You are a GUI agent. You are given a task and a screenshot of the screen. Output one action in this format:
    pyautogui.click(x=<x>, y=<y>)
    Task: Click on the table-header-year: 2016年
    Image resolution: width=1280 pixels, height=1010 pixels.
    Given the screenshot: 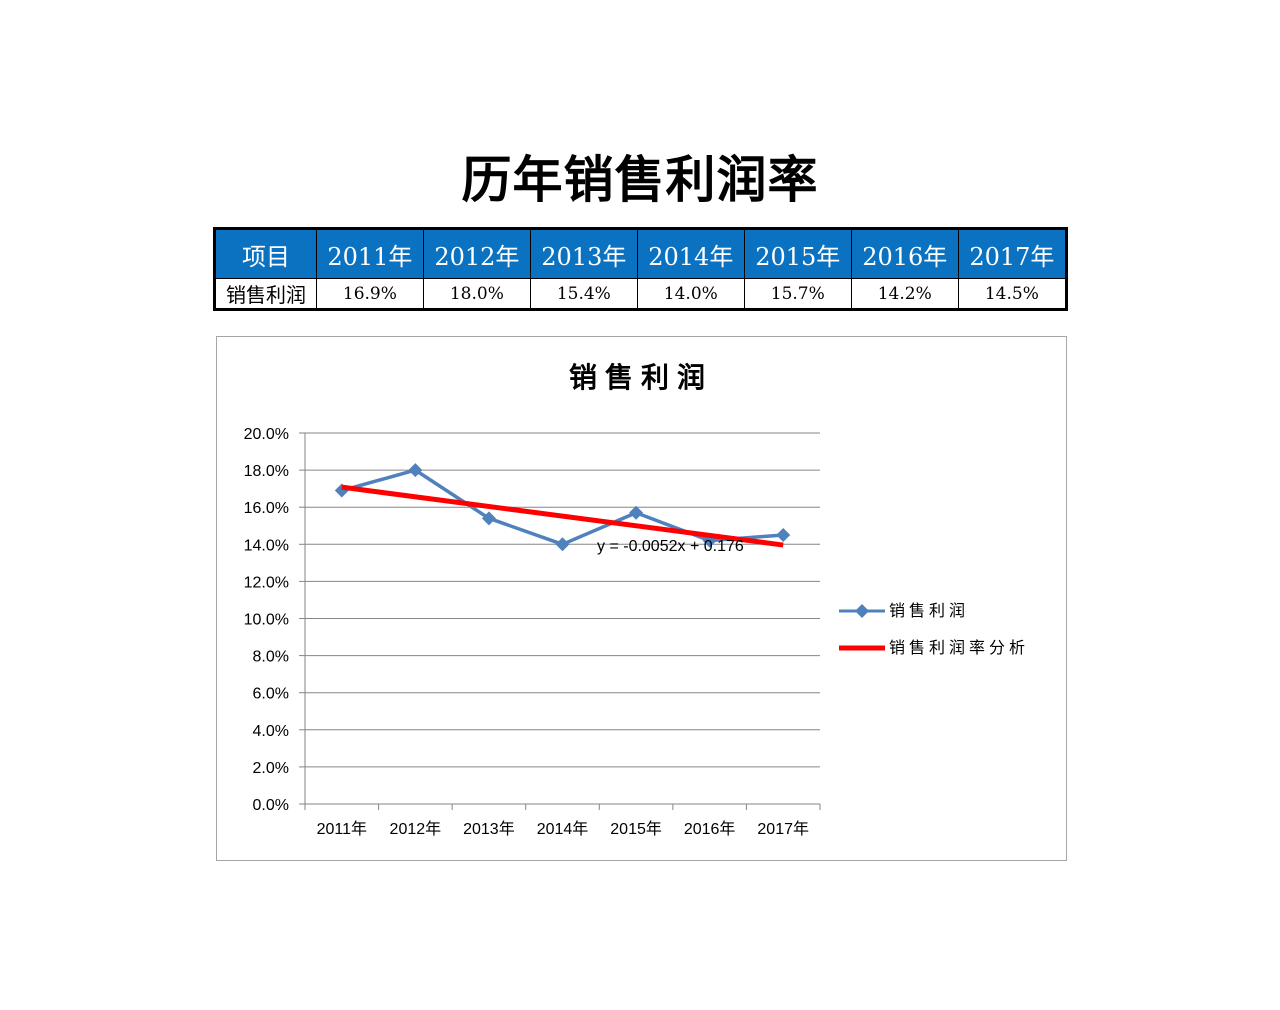 What is the action you would take?
    pyautogui.click(x=904, y=253)
    